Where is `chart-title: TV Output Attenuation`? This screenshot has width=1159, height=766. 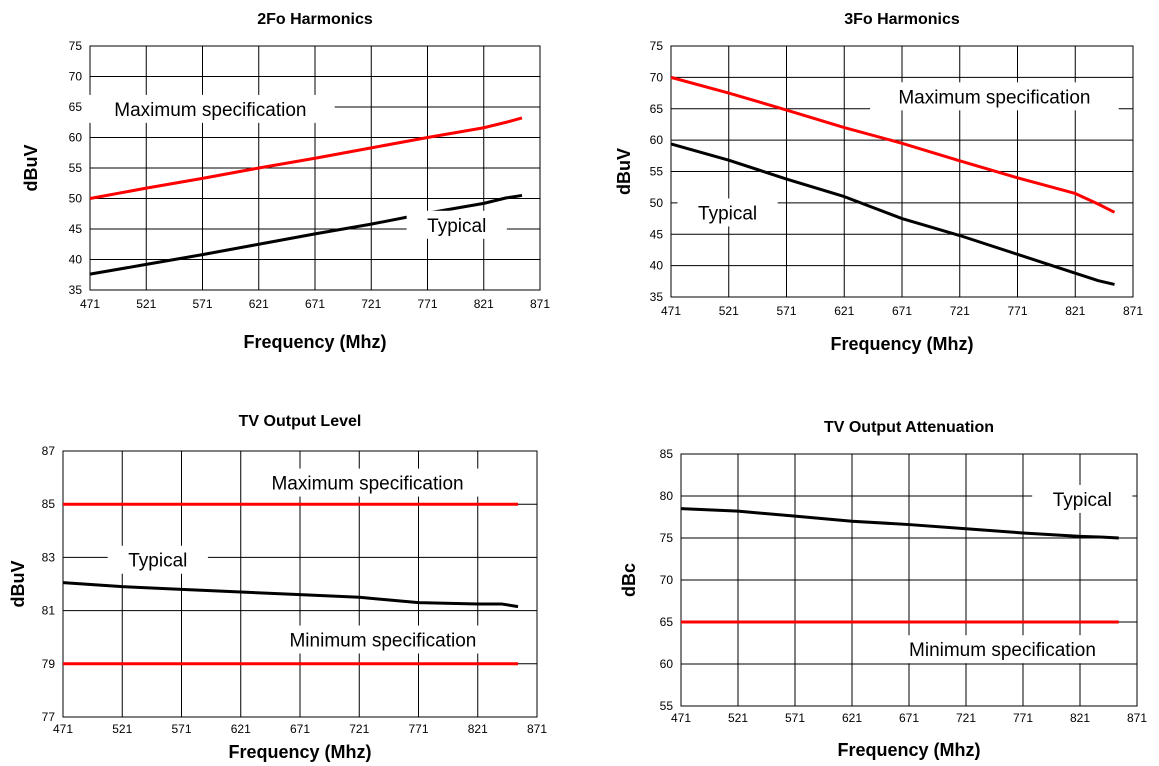
chart-title: TV Output Attenuation is located at coordinates (909, 427).